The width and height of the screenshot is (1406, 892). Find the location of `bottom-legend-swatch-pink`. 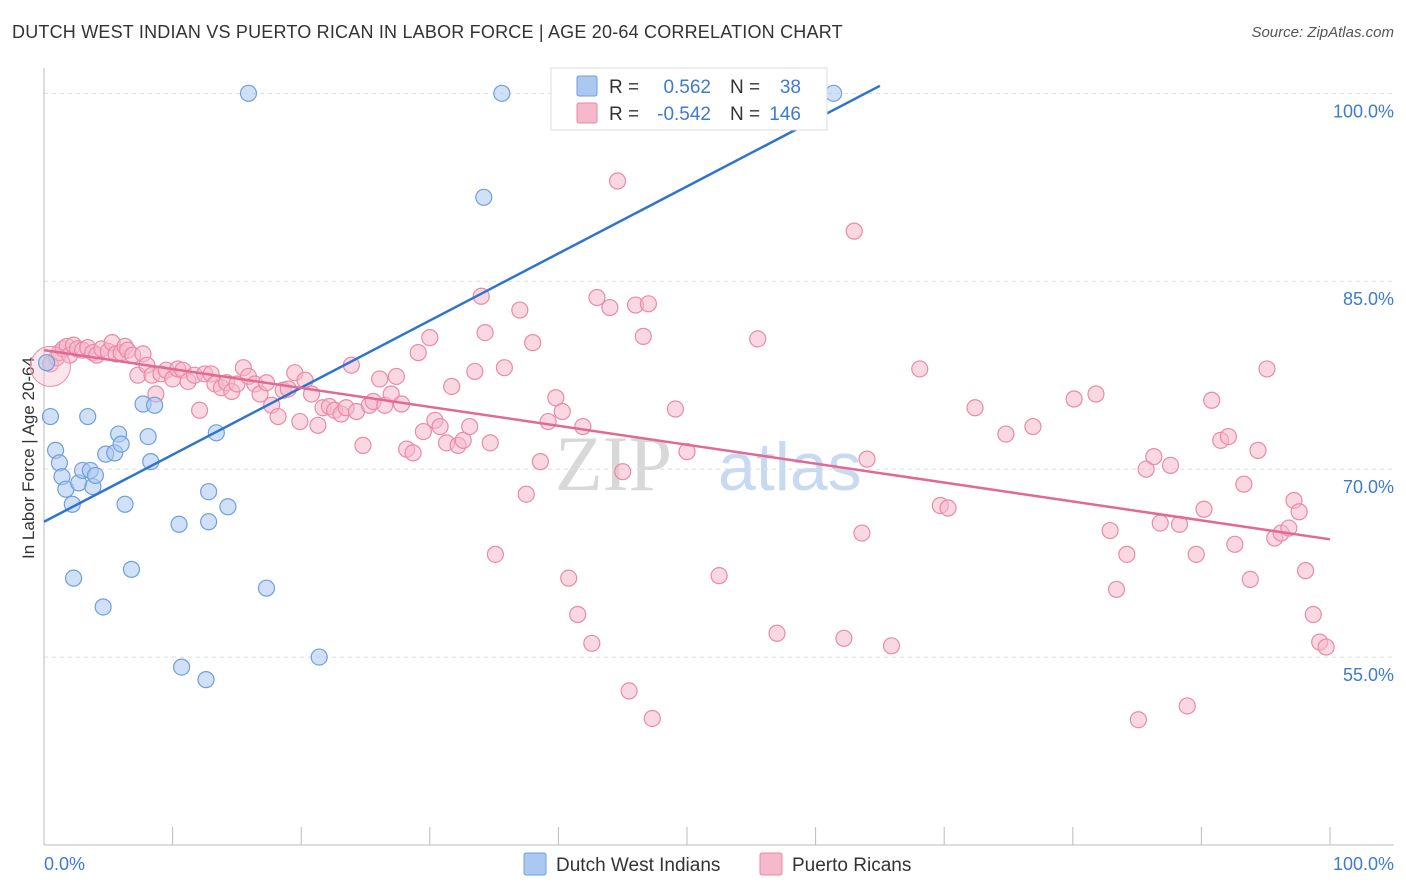

bottom-legend-swatch-pink is located at coordinates (771, 864).